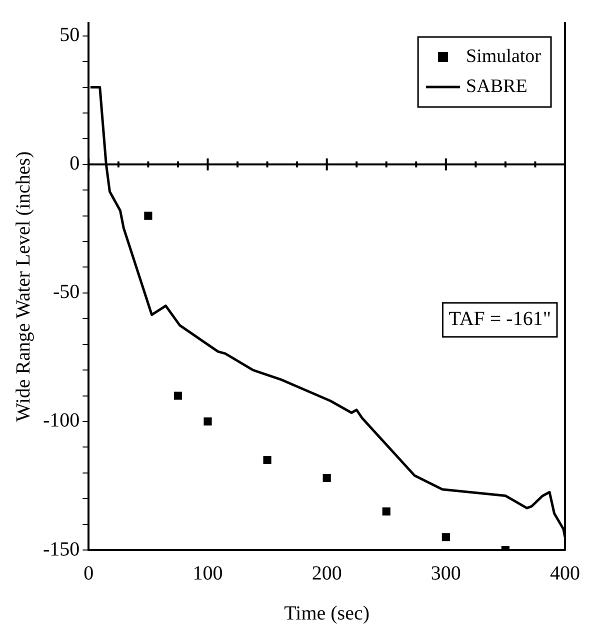 This screenshot has height=638, width=600. Describe the element at coordinates (565, 573) in the screenshot. I see `x-tick-label: 400` at that location.